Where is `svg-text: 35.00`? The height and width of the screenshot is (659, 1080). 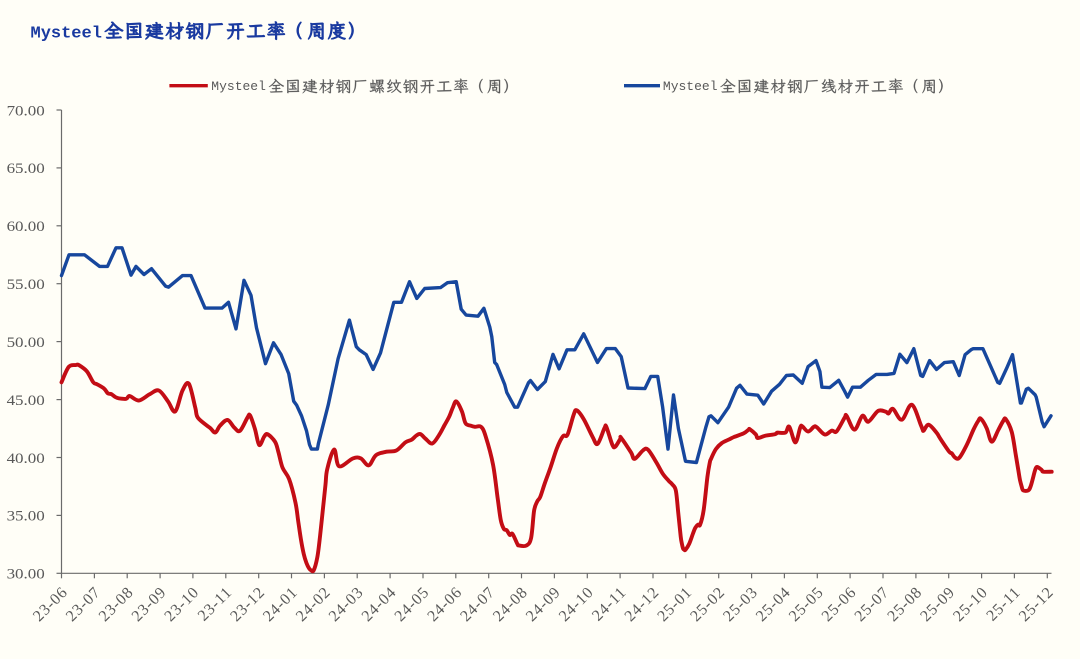 svg-text: 35.00 is located at coordinates (26, 517).